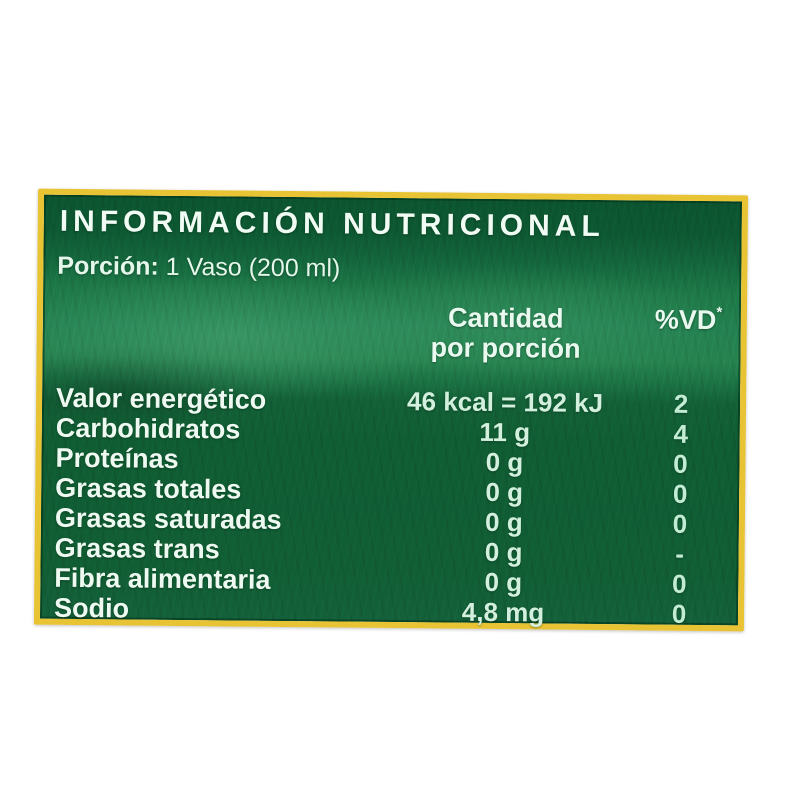  What do you see at coordinates (137, 548) in the screenshot?
I see `nutrient-name: Grasas trans` at bounding box center [137, 548].